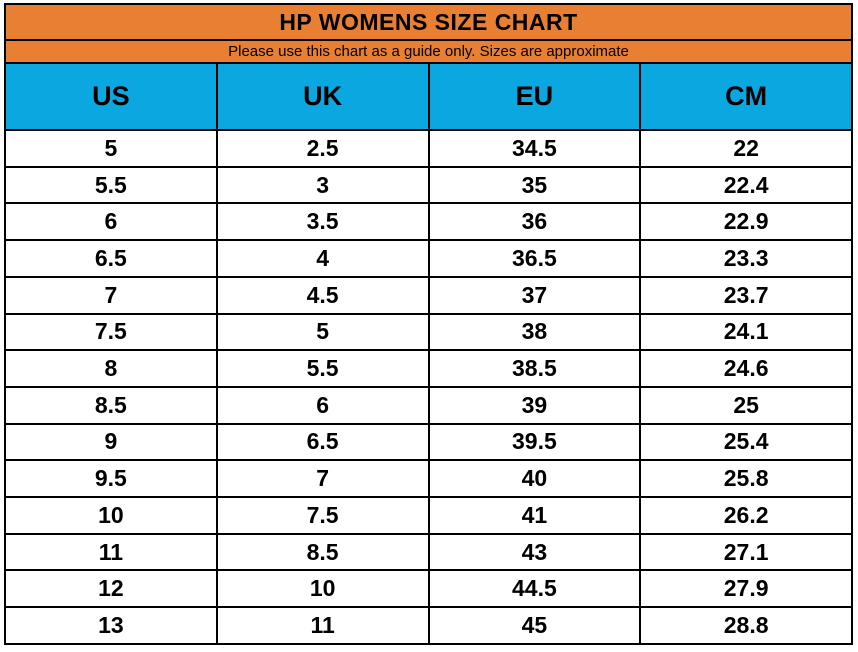  I want to click on table-cell-uk: 10, so click(322, 589).